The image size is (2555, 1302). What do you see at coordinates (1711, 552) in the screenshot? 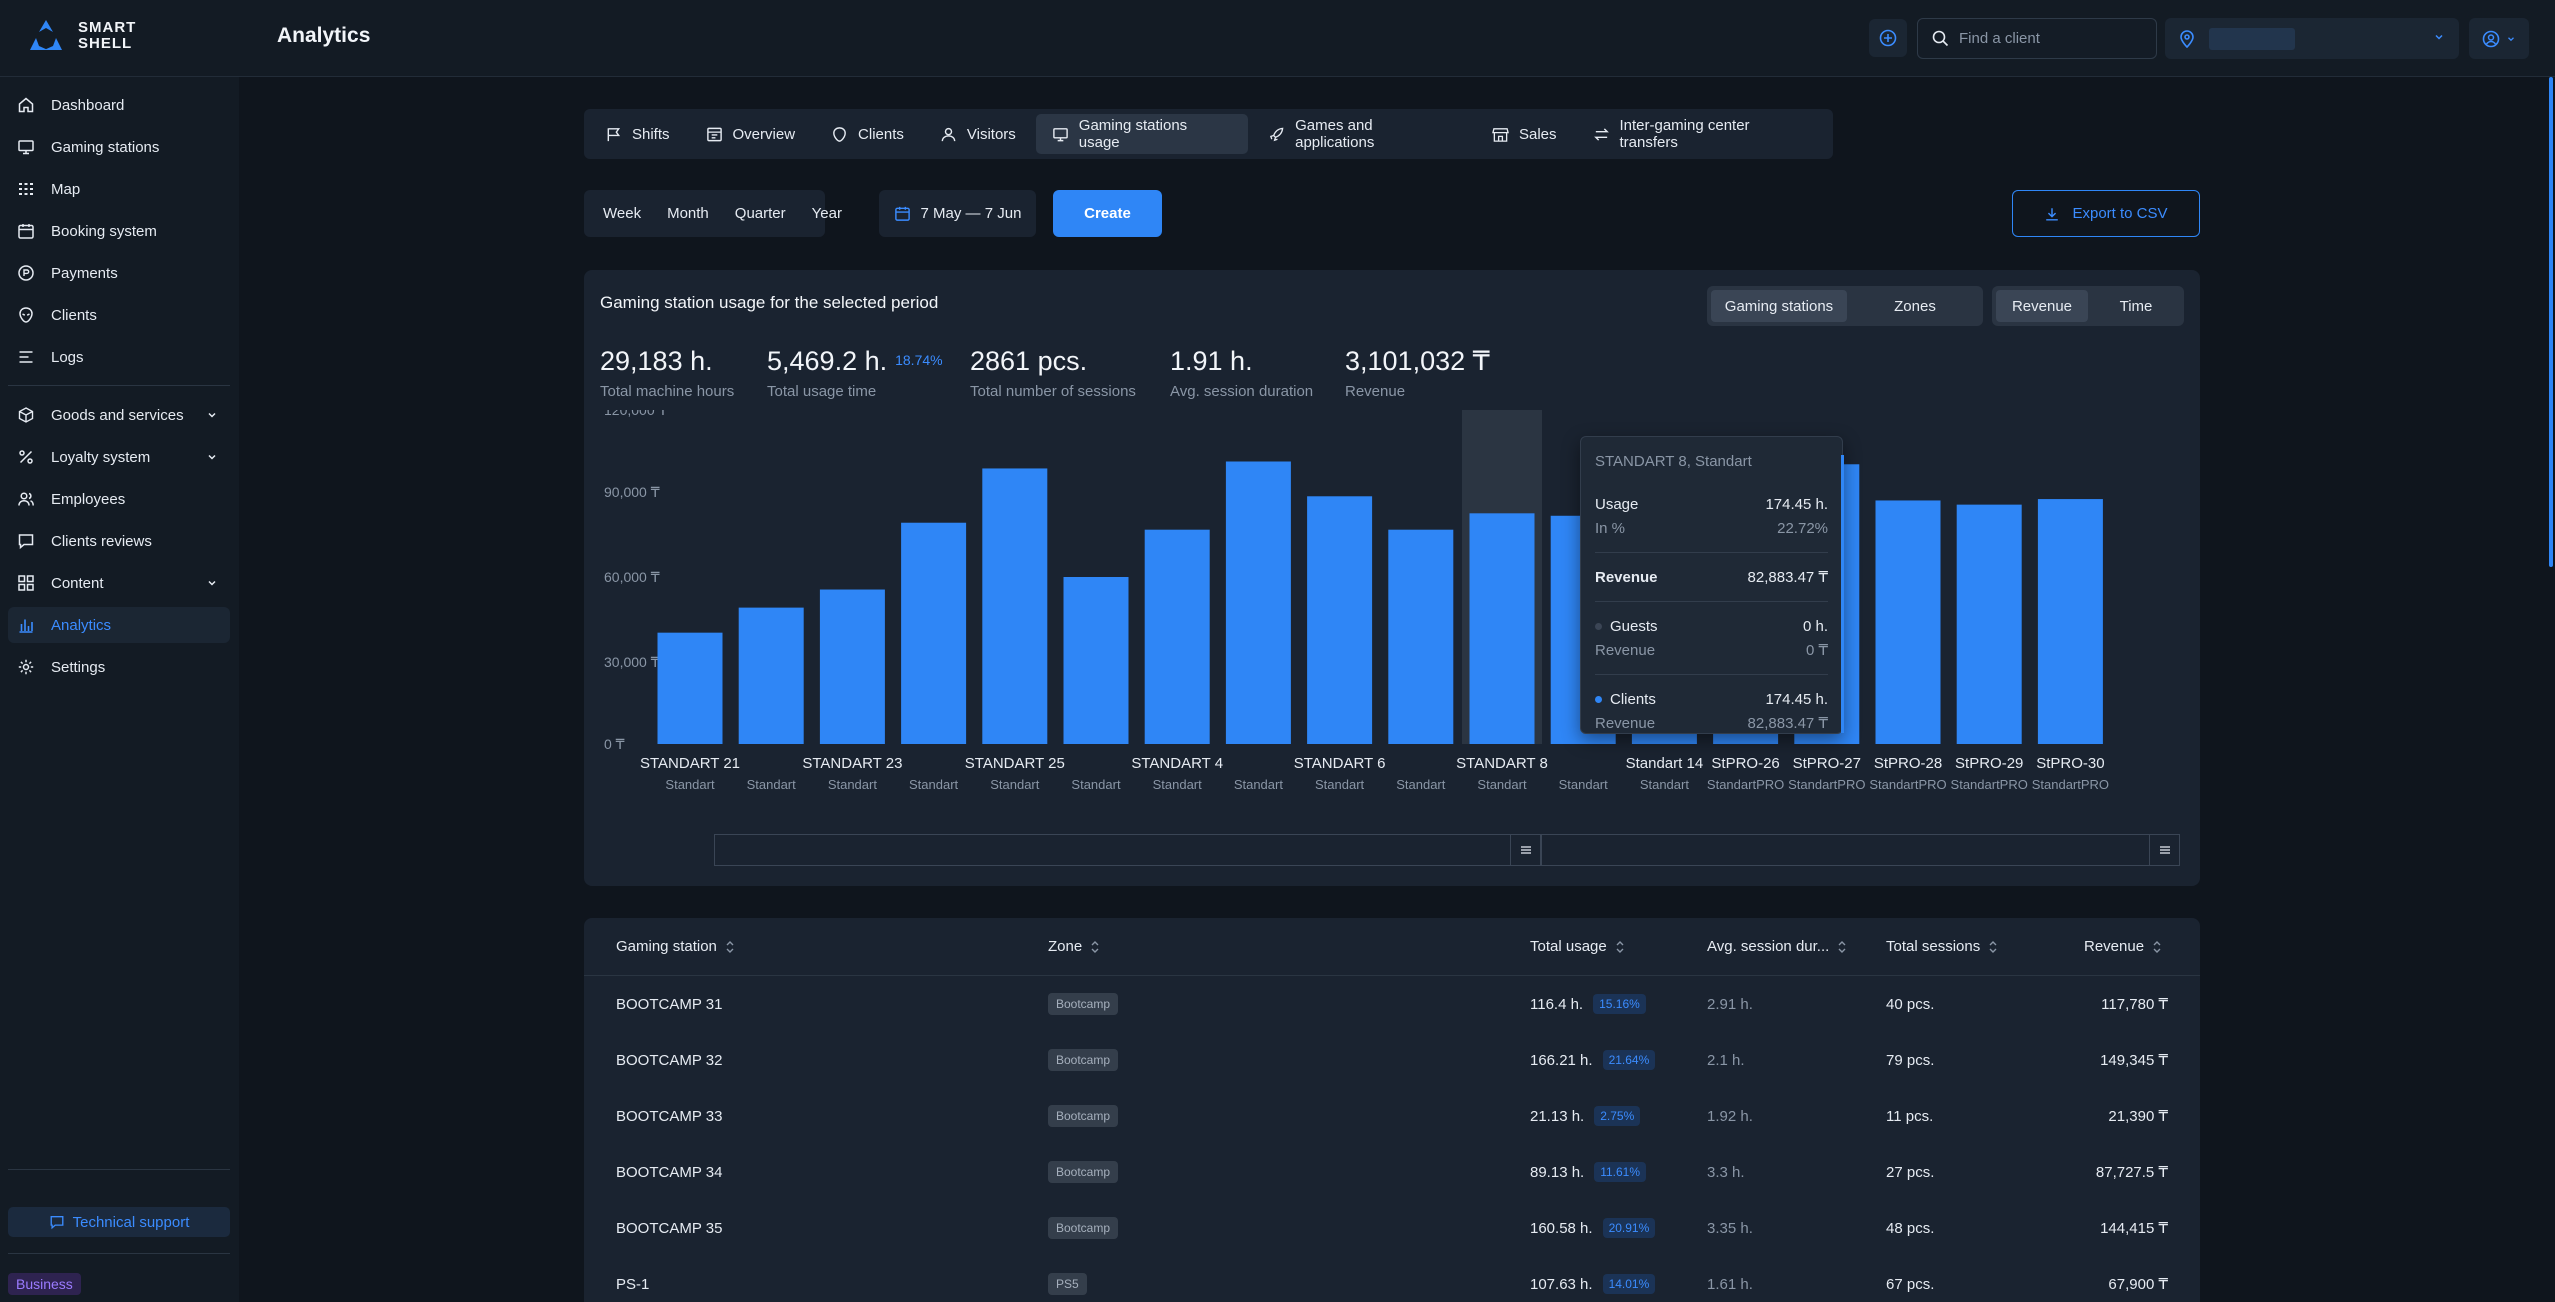
I see `tooltip-divider` at bounding box center [1711, 552].